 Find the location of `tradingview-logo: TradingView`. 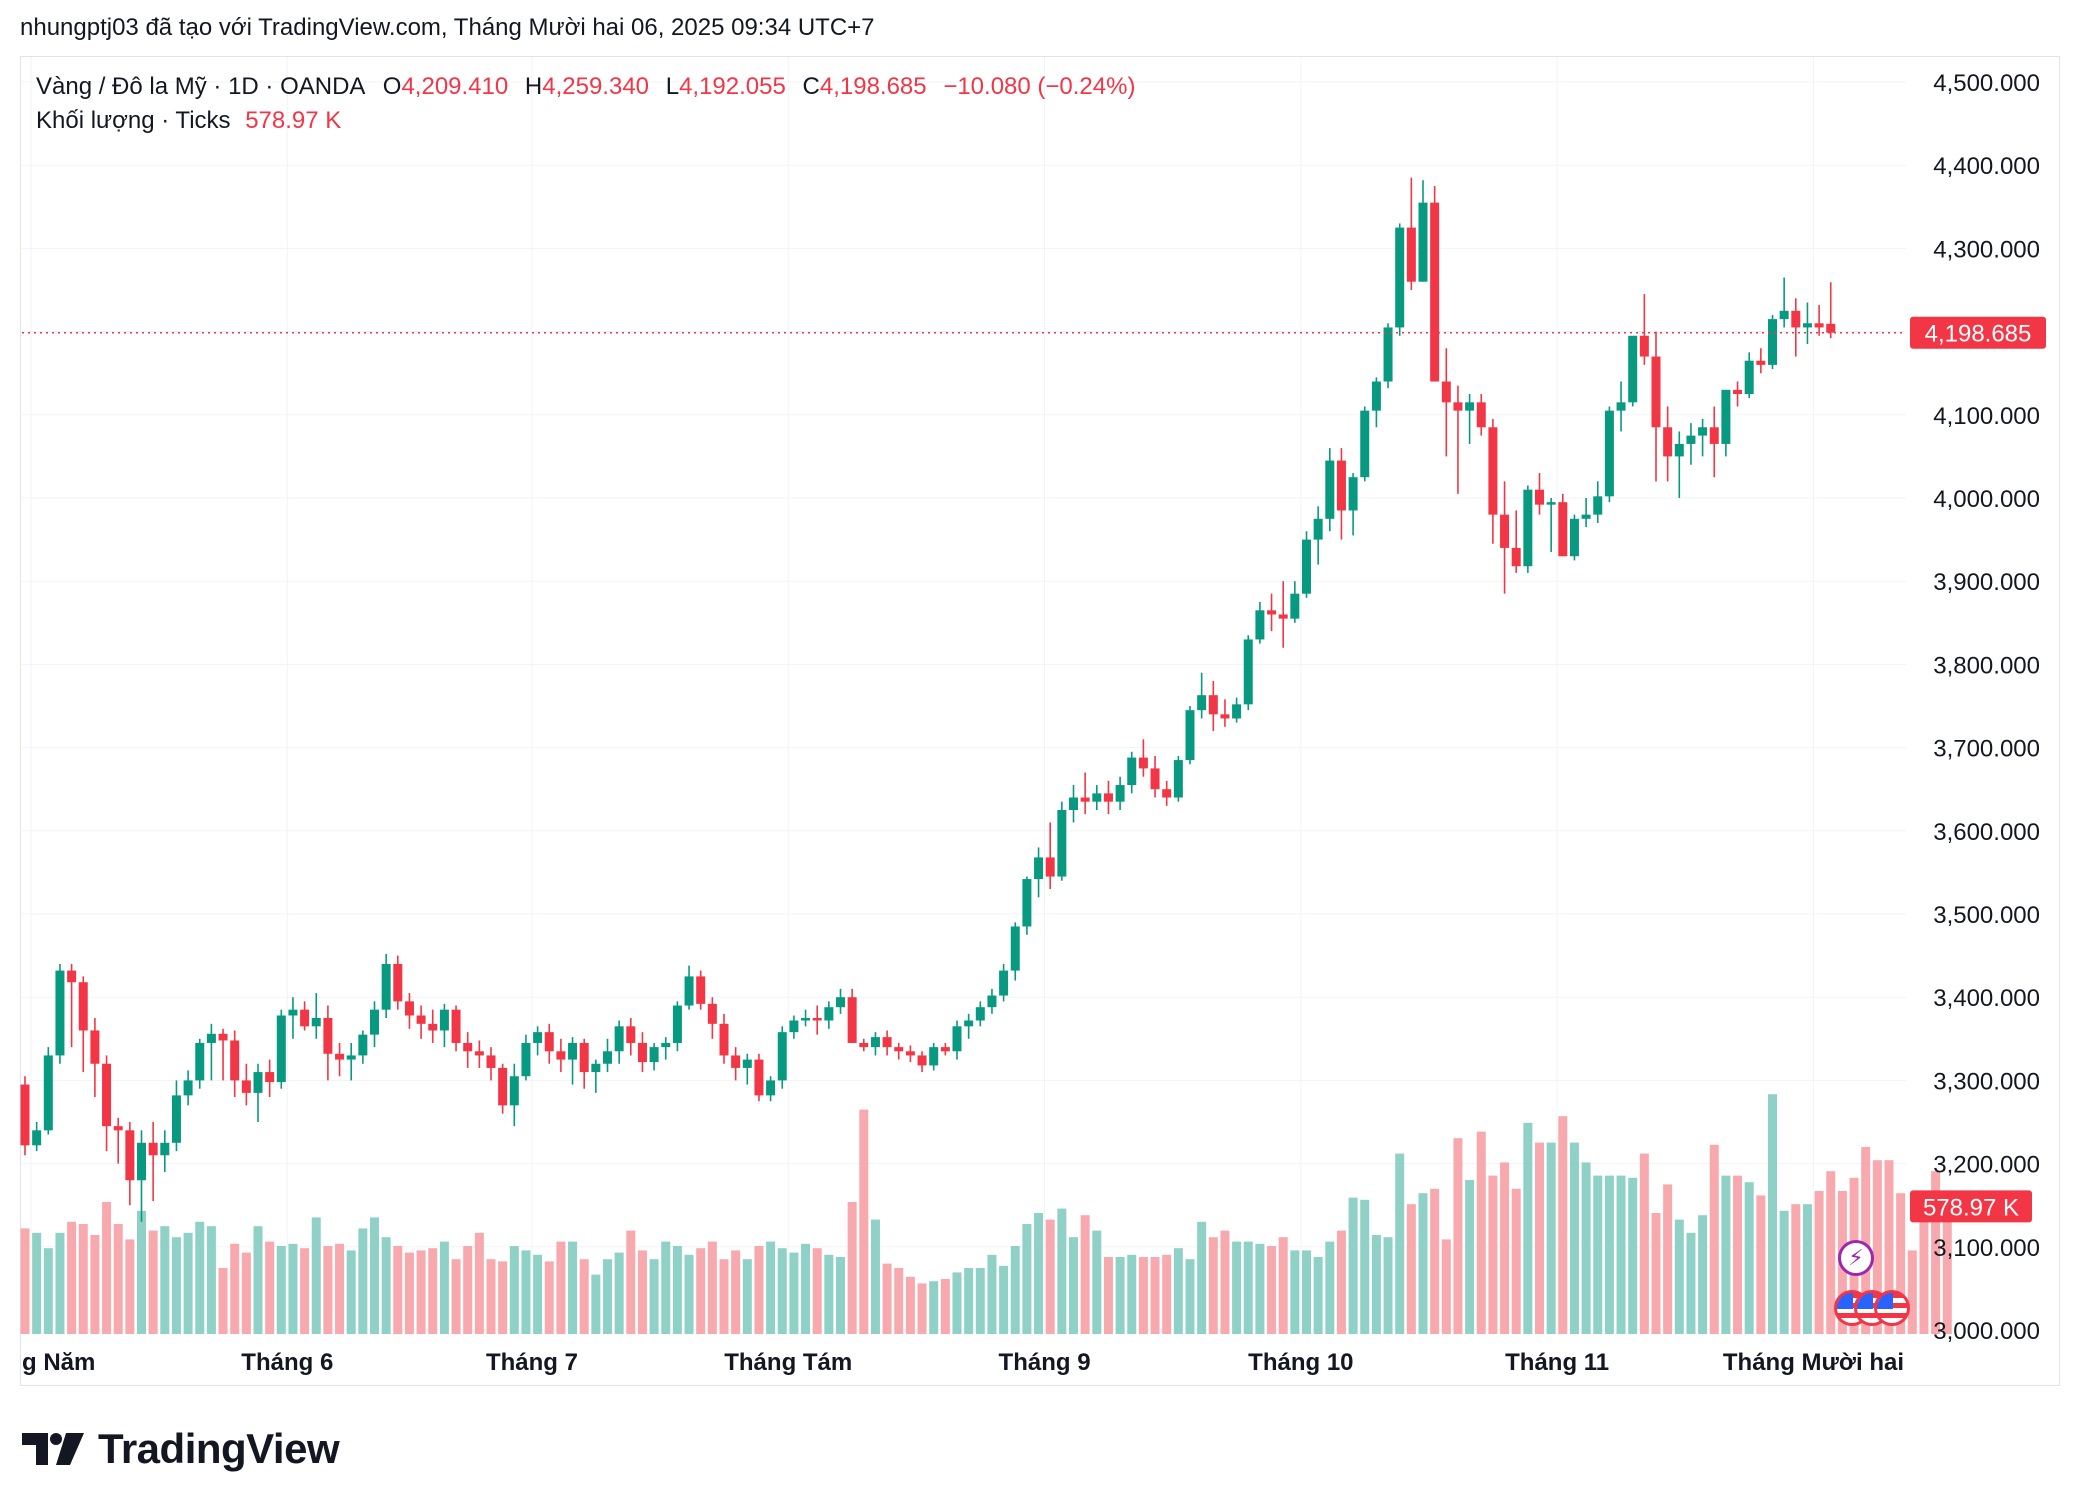

tradingview-logo: TradingView is located at coordinates (181, 1449).